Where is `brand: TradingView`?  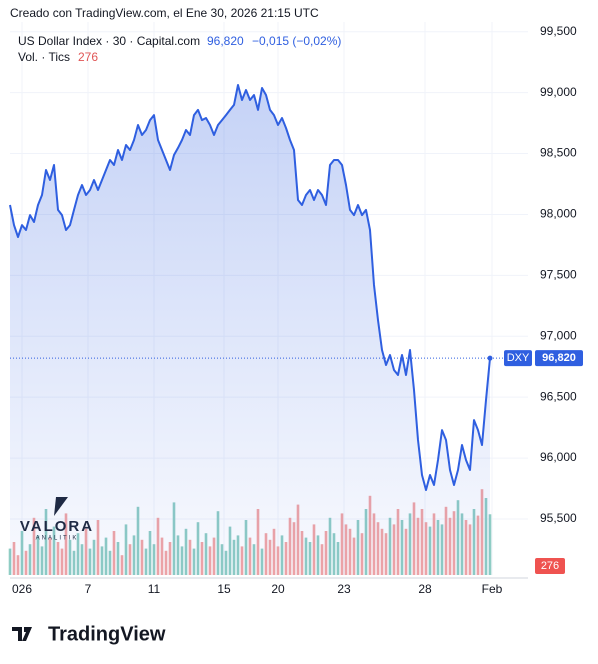 brand: TradingView is located at coordinates (89, 634).